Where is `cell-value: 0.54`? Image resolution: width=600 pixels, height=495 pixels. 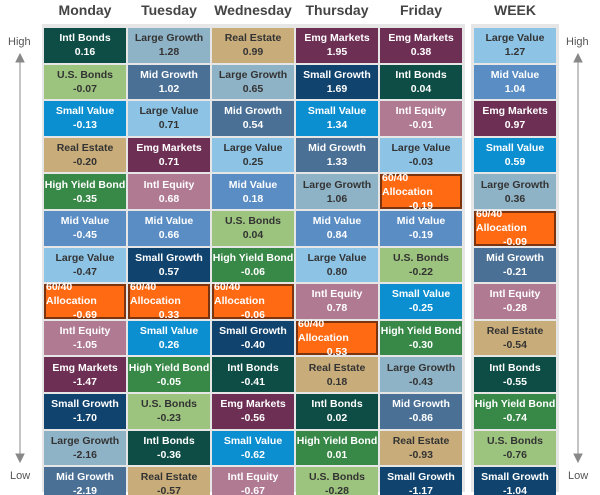 cell-value: 0.54 is located at coordinates (253, 125).